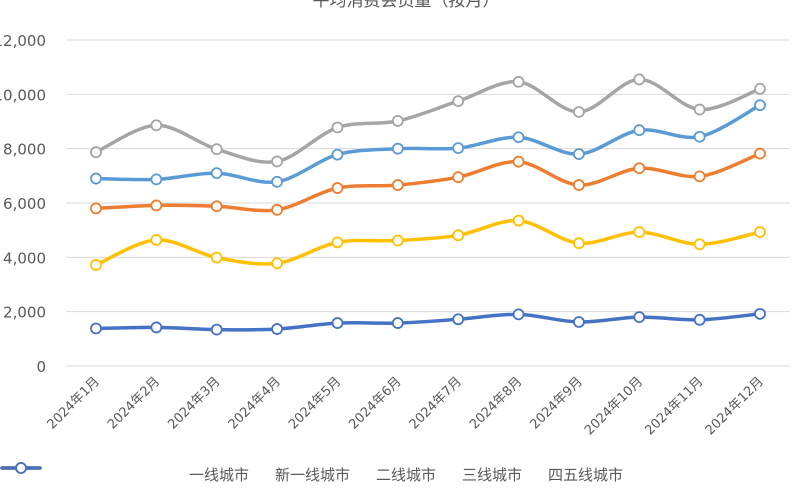 Image resolution: width=812 pixels, height=504 pixels. I want to click on x-tick-label: 2024年11月, so click(674, 406).